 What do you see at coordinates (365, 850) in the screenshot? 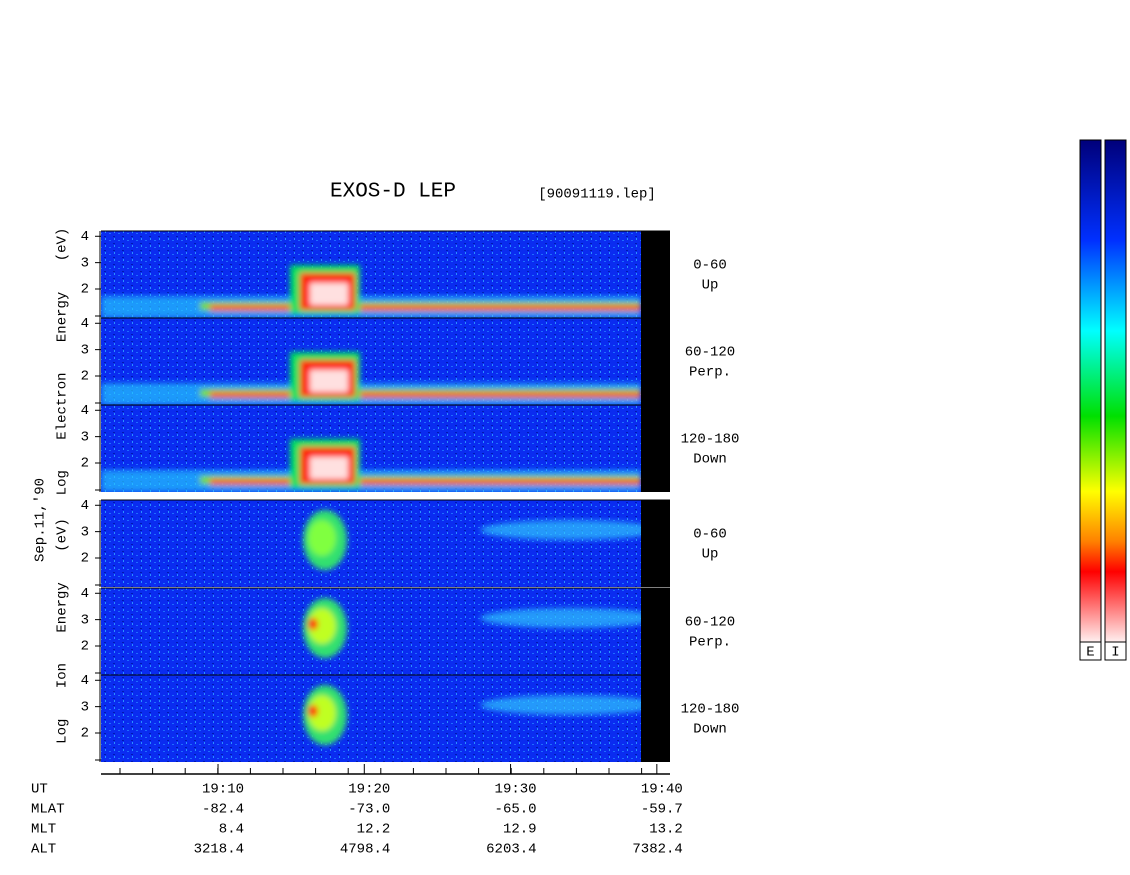
I see `row-value: 4798.4` at bounding box center [365, 850].